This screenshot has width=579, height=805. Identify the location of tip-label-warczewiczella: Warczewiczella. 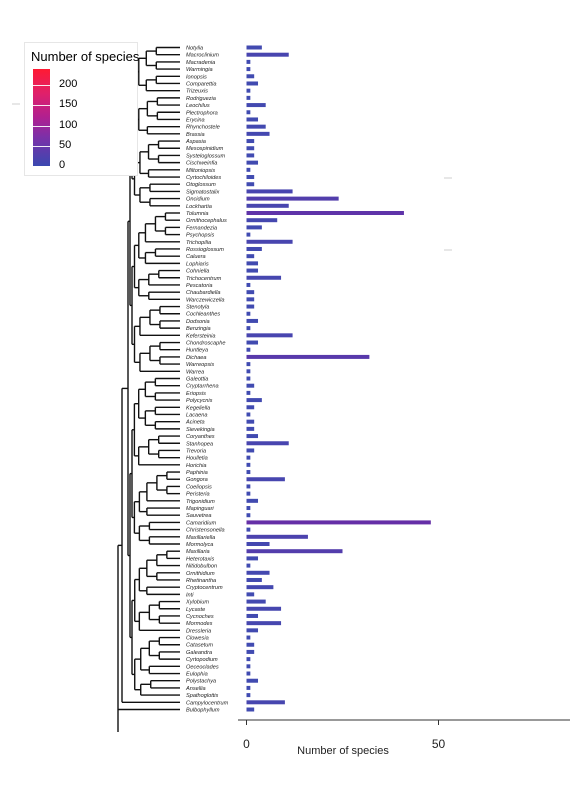
(205, 300).